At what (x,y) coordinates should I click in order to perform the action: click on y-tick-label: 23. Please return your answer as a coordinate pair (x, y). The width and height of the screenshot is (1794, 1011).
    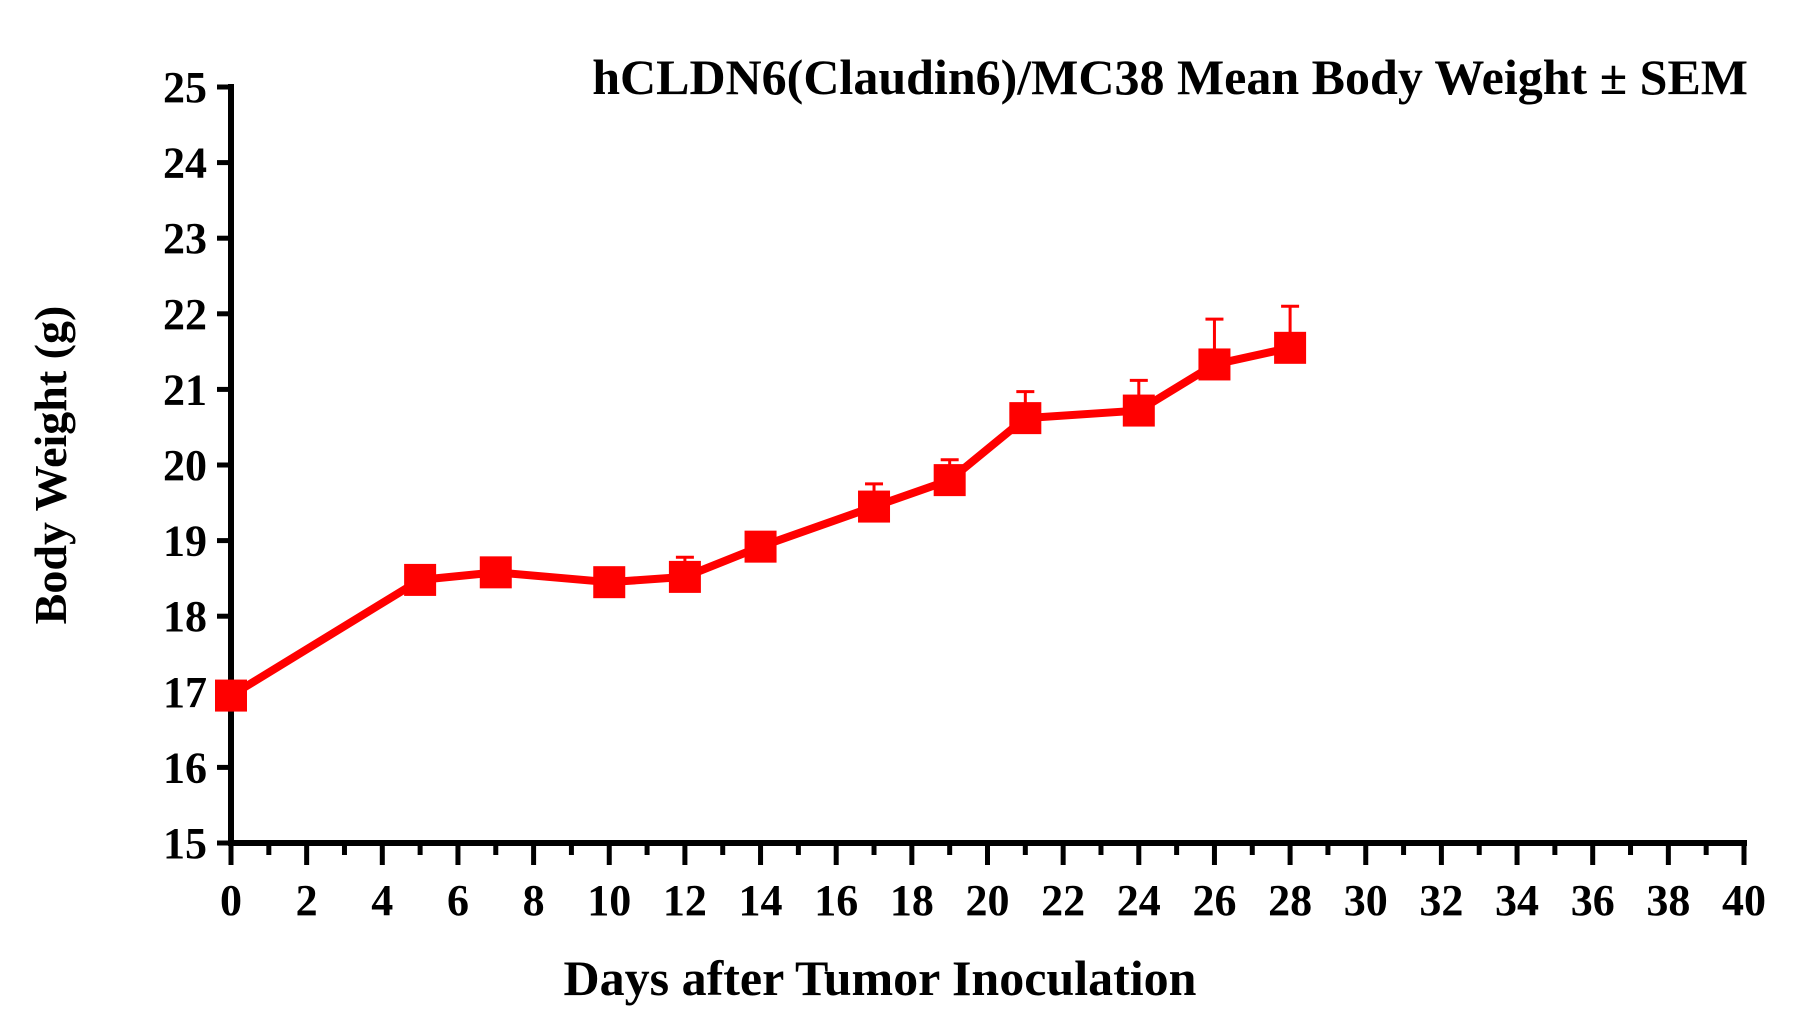
    Looking at the image, I should click on (185, 238).